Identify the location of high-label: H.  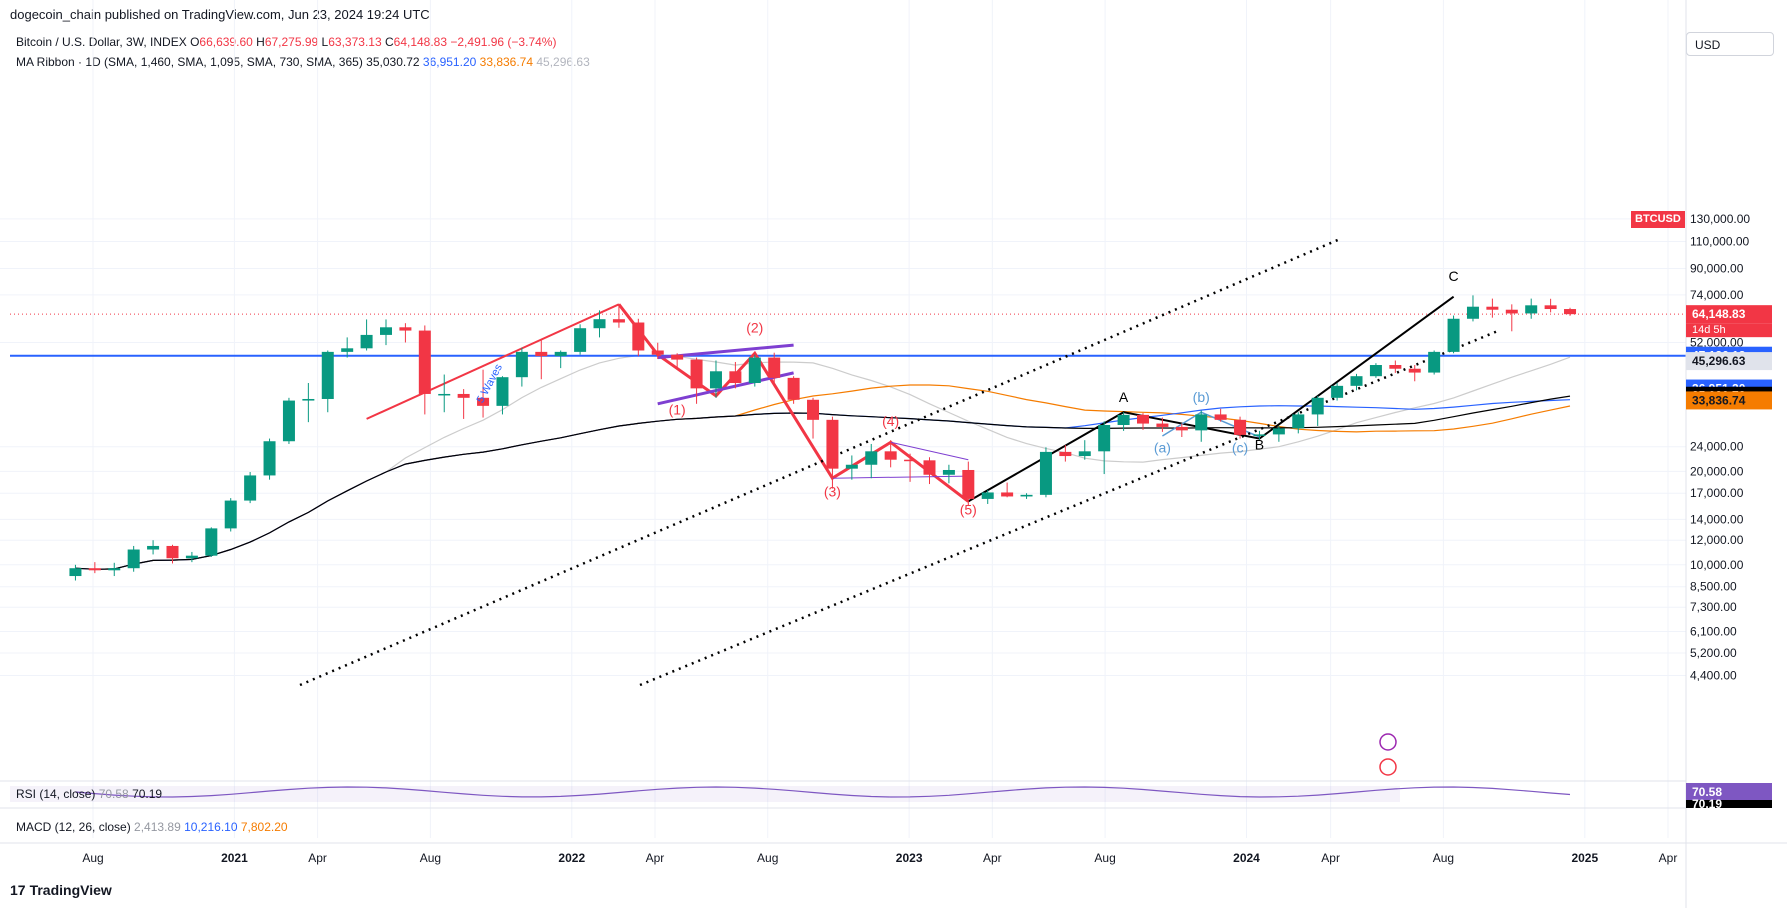
(260, 42).